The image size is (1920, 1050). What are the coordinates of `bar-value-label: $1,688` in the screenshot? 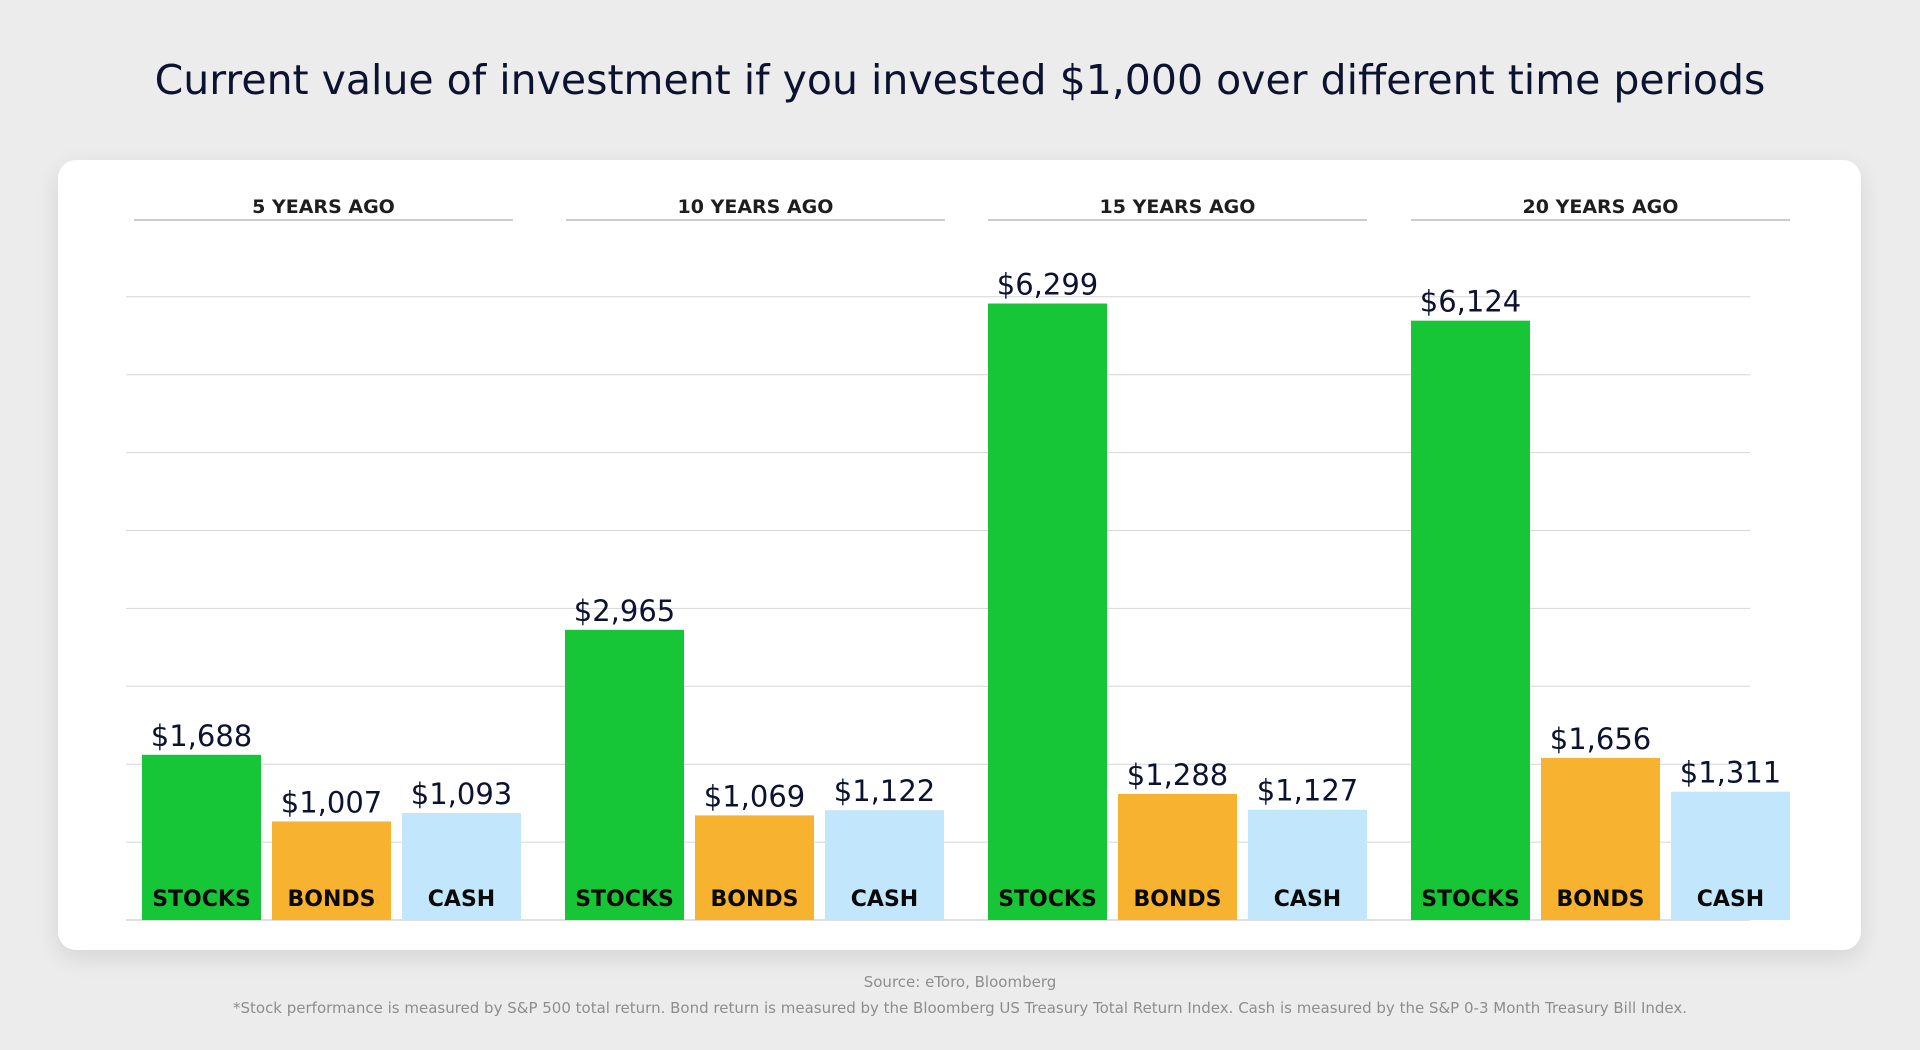 It's located at (201, 736).